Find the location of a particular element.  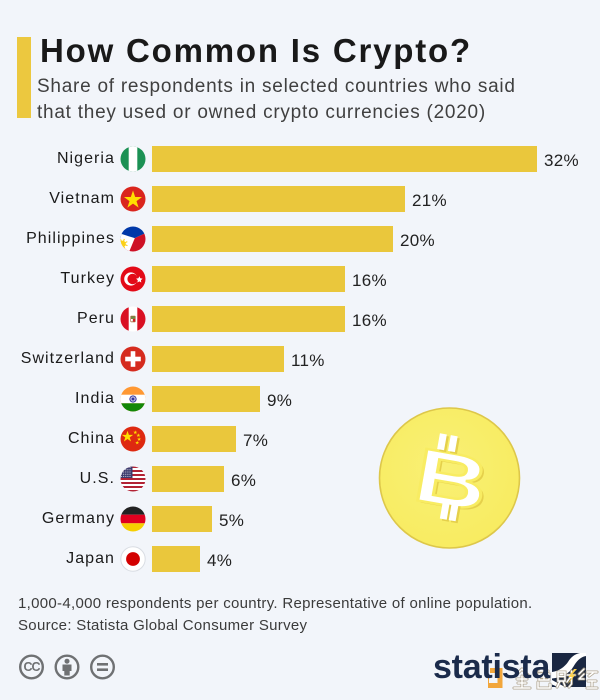

svg-text: CC is located at coordinates (31, 667).